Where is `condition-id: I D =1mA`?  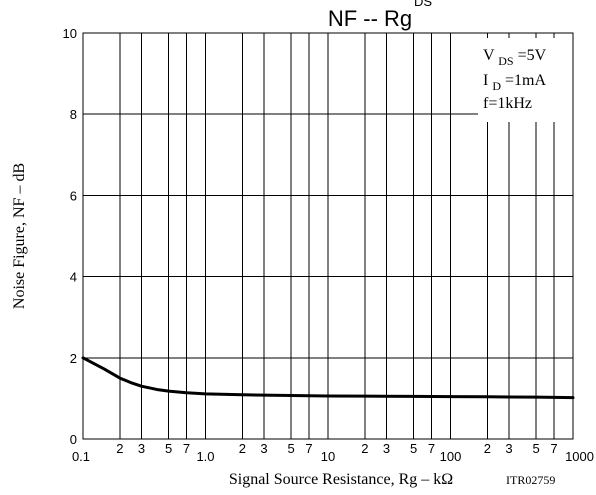
condition-id: I D =1mA is located at coordinates (514, 83).